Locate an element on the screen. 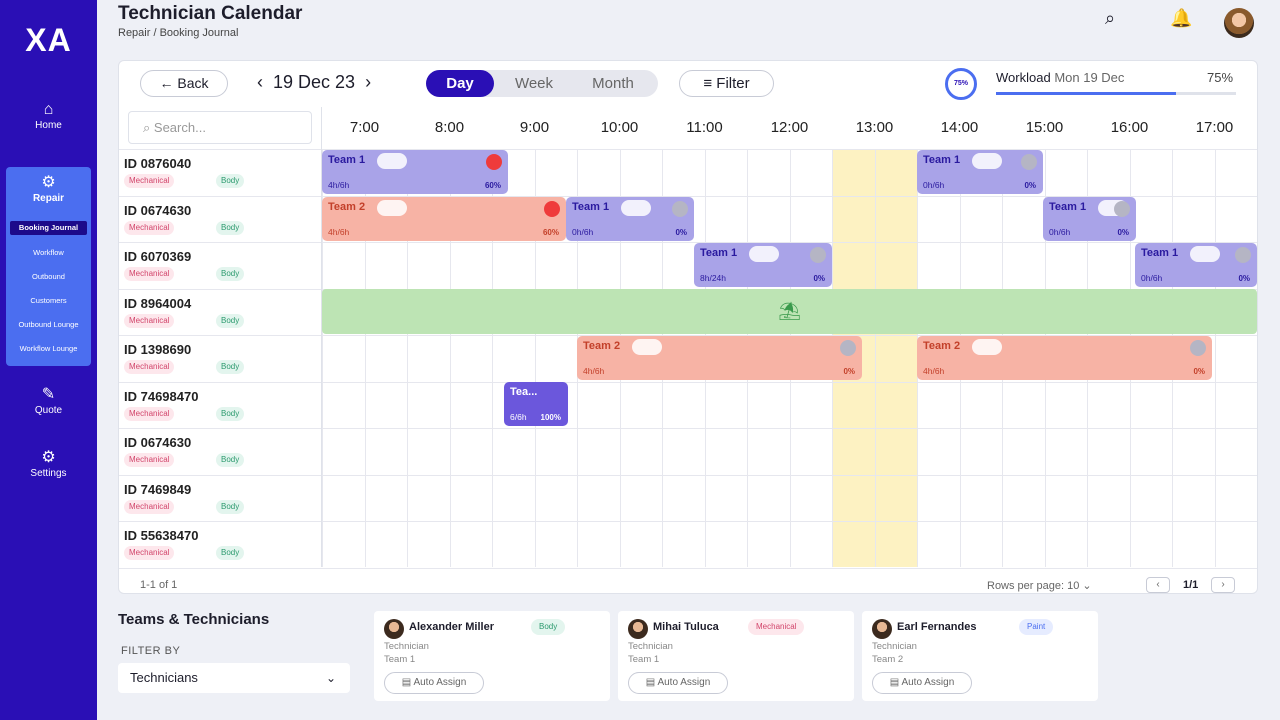  job-team: Team 1 is located at coordinates (942, 160).